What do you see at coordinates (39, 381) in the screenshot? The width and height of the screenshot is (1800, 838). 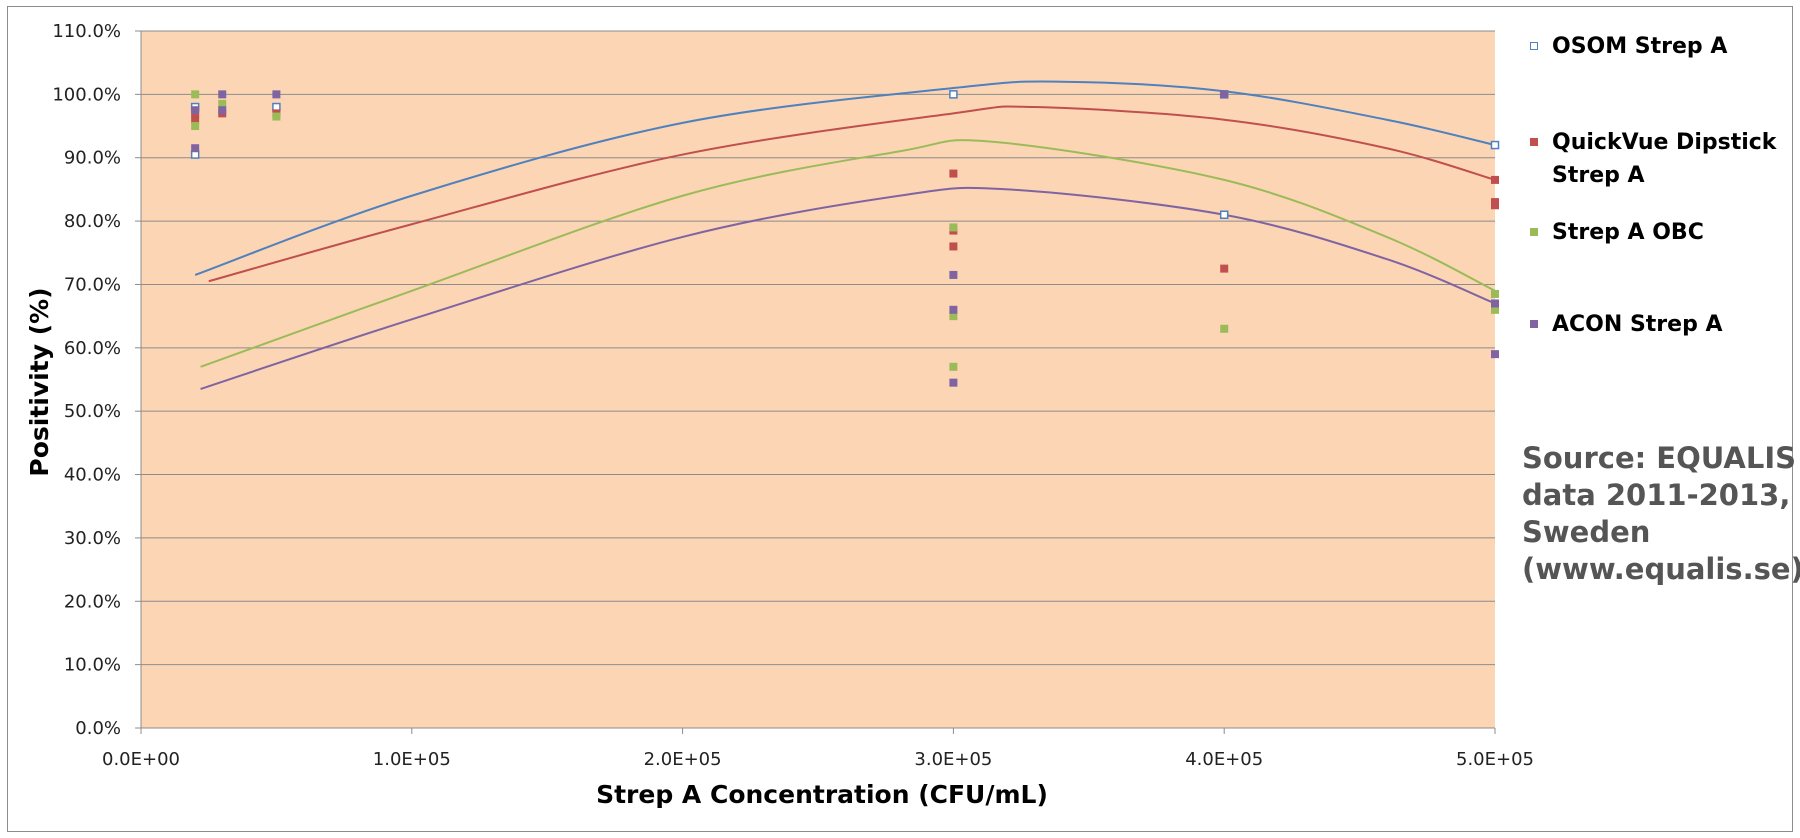 I see `y-axis-title: Positivity (%)` at bounding box center [39, 381].